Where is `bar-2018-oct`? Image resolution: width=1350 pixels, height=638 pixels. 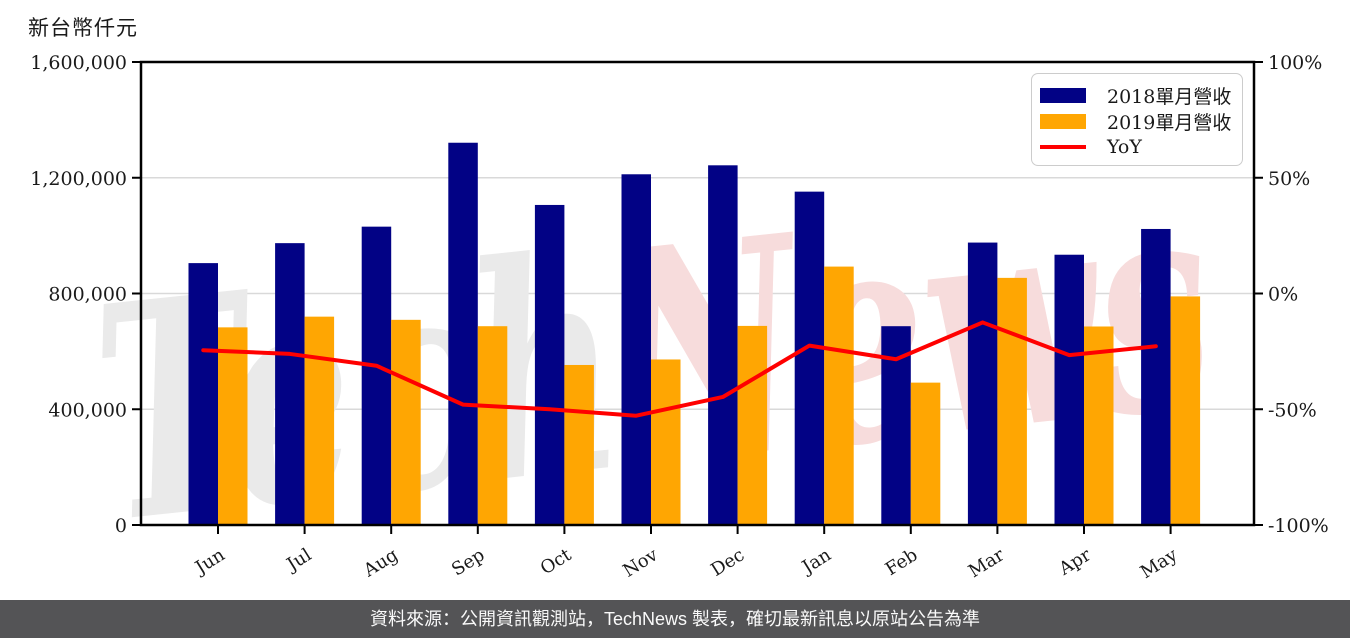
bar-2018-oct is located at coordinates (549, 365).